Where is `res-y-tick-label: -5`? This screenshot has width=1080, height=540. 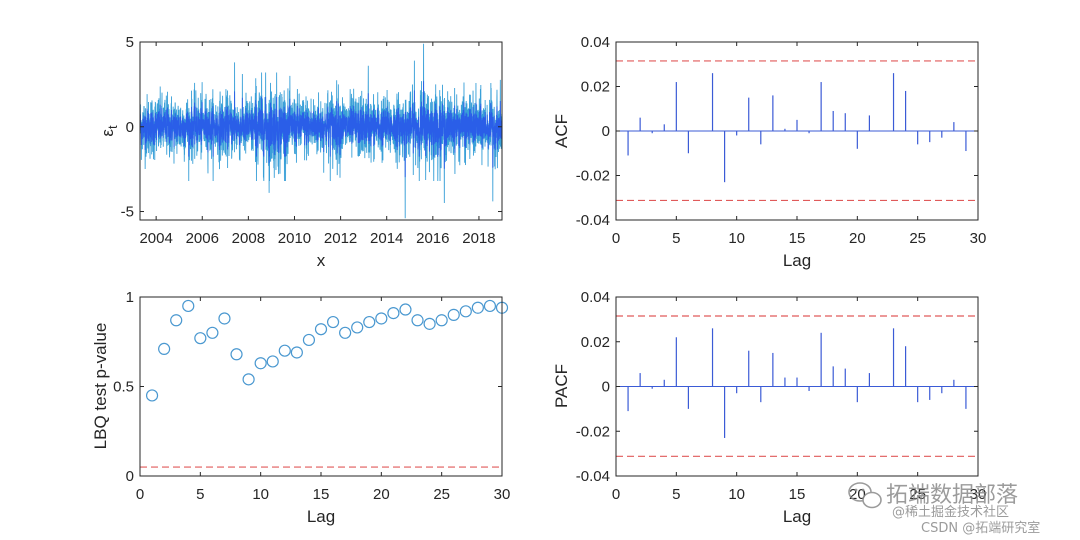
res-y-tick-label: -5 is located at coordinates (127, 212).